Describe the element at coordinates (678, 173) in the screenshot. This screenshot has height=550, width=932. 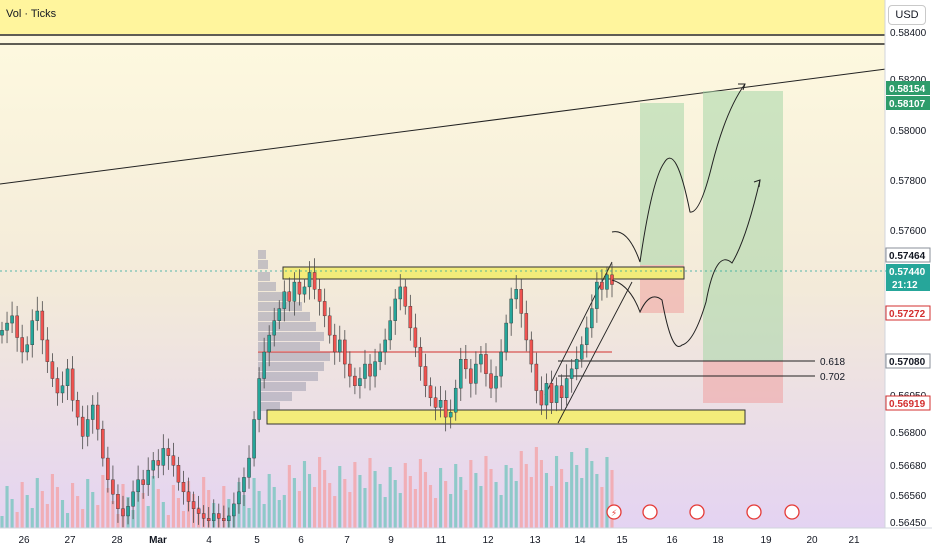
I see `projection-path-upper` at that location.